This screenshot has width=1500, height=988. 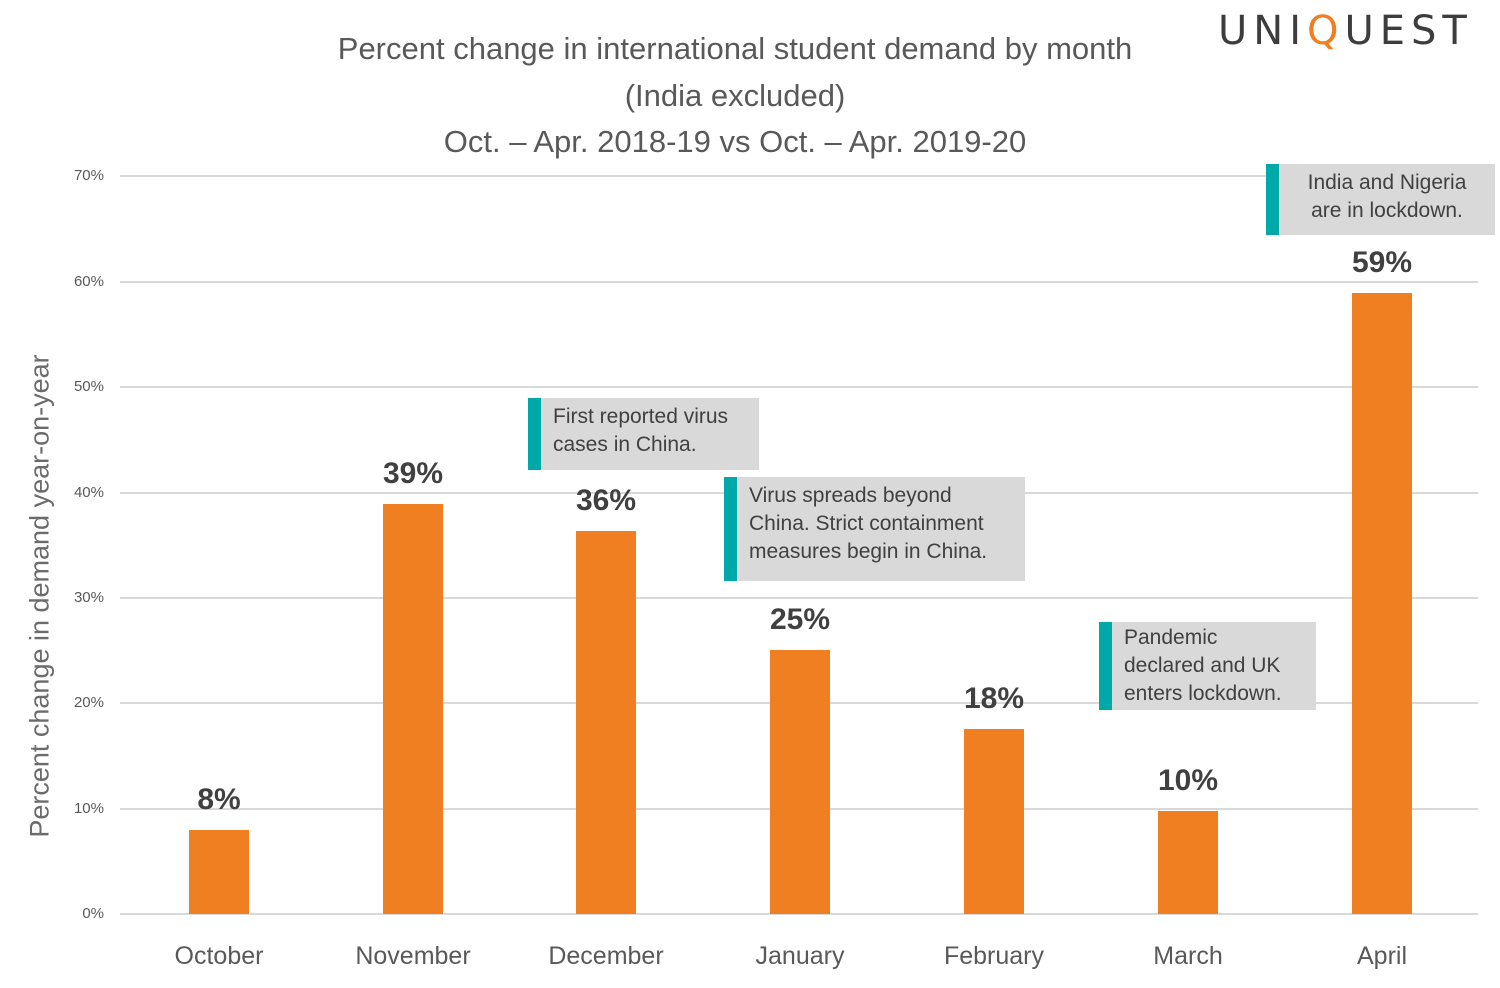 What do you see at coordinates (88, 702) in the screenshot?
I see `y-tick: 20%` at bounding box center [88, 702].